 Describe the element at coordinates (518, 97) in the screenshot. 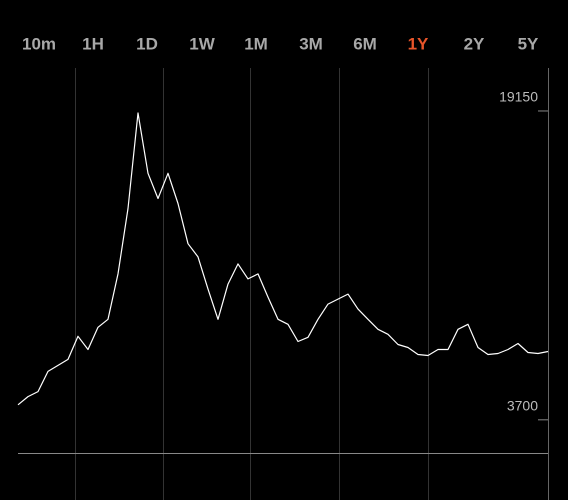

I see `y-tick-label: 19150` at that location.